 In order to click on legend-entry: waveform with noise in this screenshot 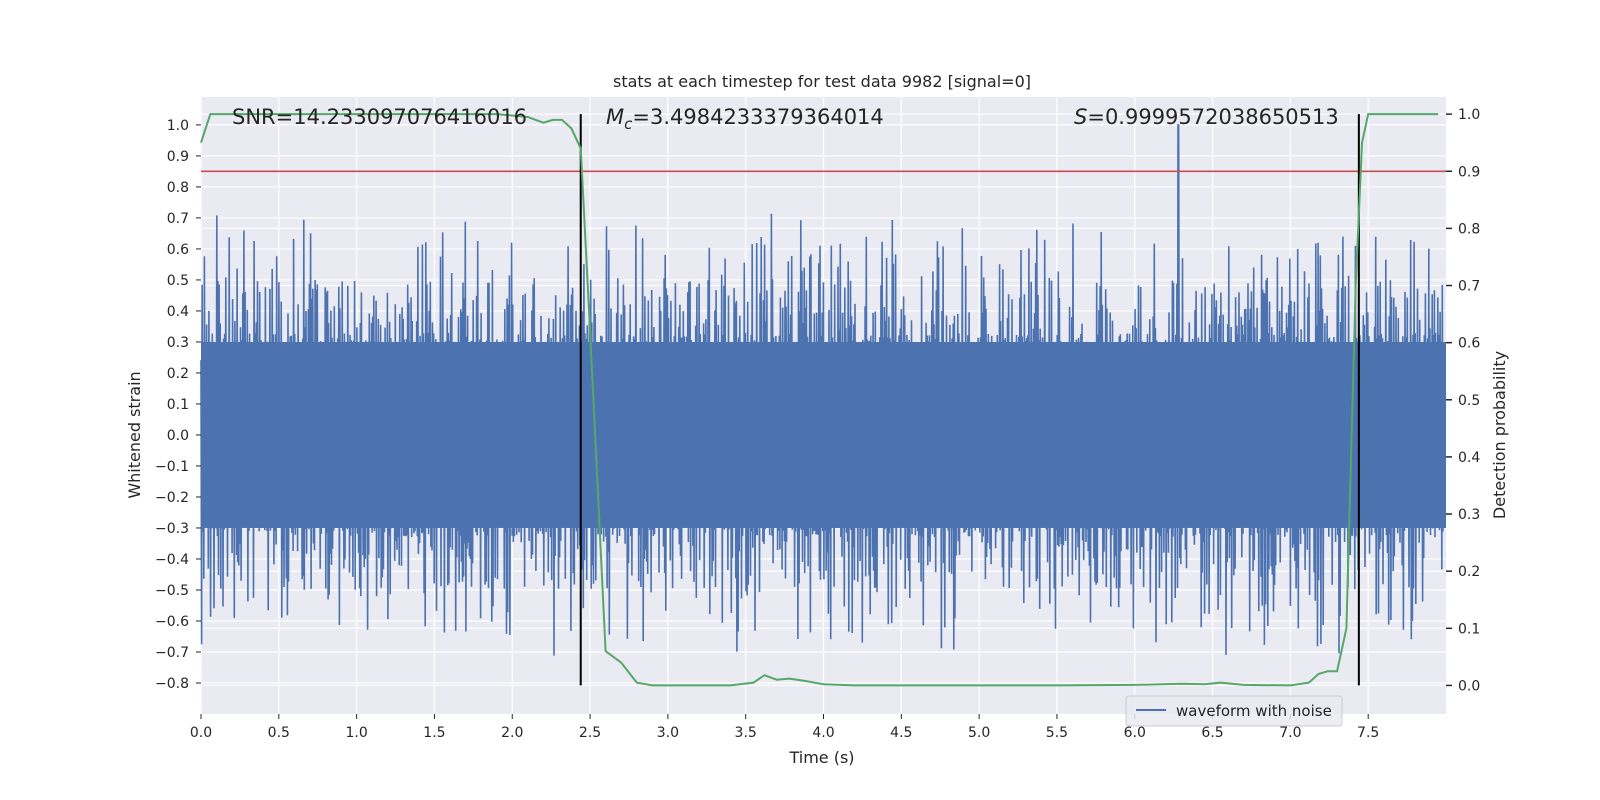, I will do `click(1254, 711)`.